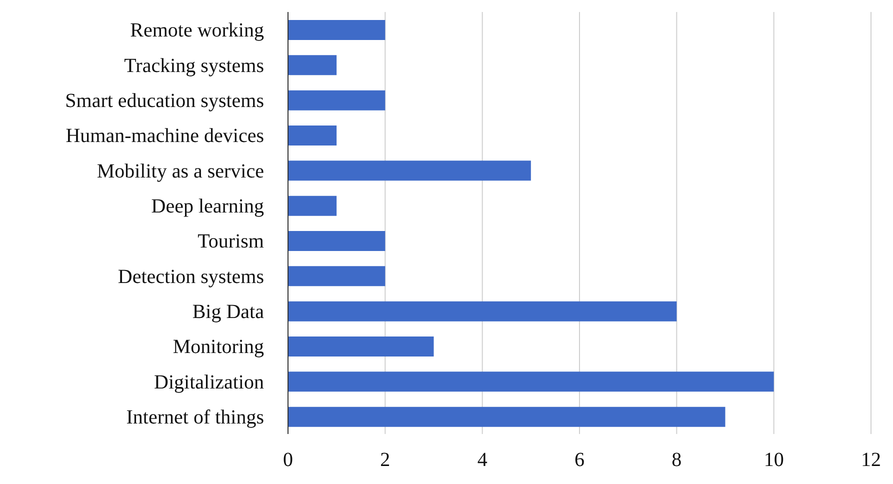  I want to click on y-tick-label: Big Data, so click(228, 312).